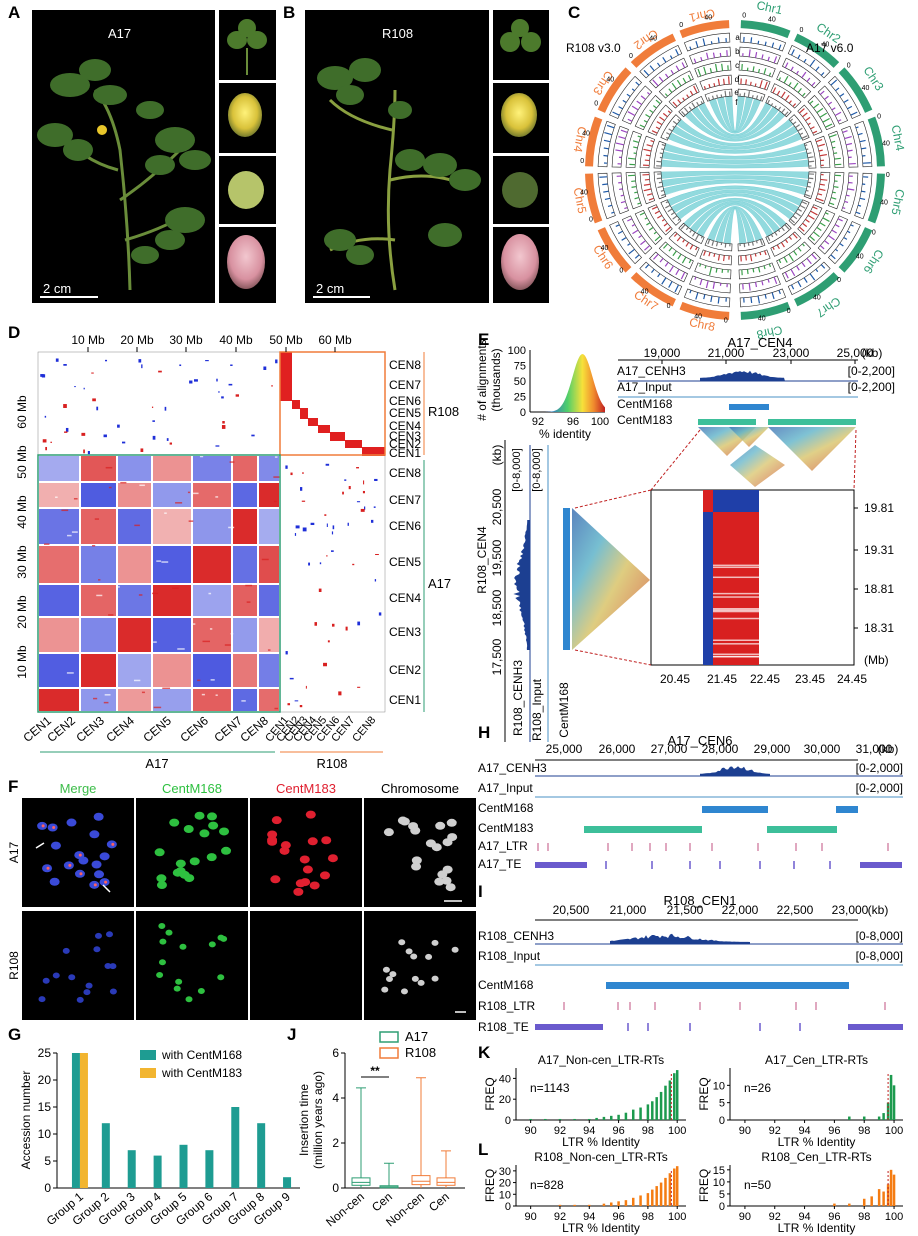 Image resolution: width=918 pixels, height=1236 pixels. I want to click on y-tick-label: 5, so click(722, 1195).